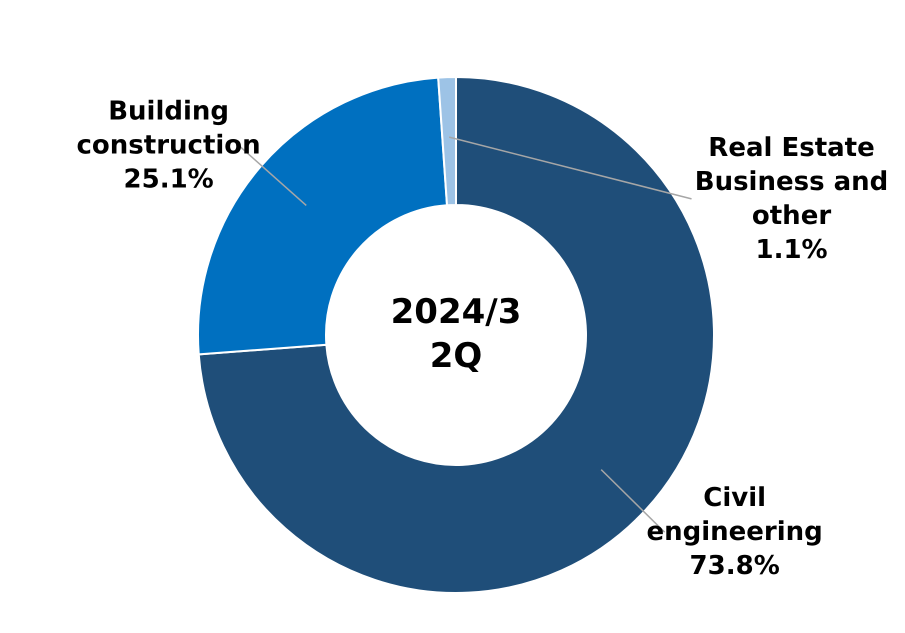 This screenshot has height=633, width=905. What do you see at coordinates (168, 128) in the screenshot?
I see `slice-label: Building construction` at bounding box center [168, 128].